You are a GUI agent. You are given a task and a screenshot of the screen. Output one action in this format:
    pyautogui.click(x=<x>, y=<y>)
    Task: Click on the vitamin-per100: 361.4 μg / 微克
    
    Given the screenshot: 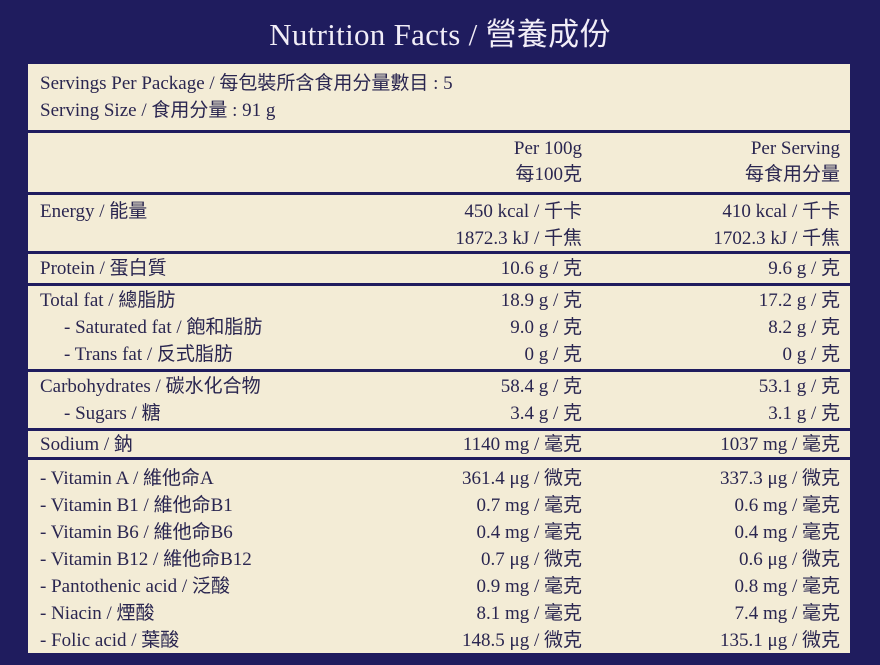 What is the action you would take?
    pyautogui.click(x=522, y=478)
    